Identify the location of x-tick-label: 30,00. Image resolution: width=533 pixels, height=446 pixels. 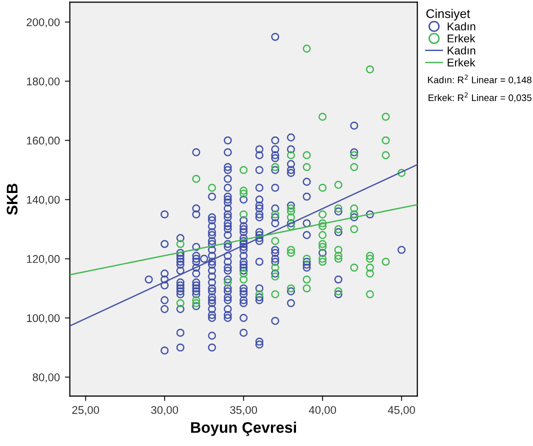
(164, 411).